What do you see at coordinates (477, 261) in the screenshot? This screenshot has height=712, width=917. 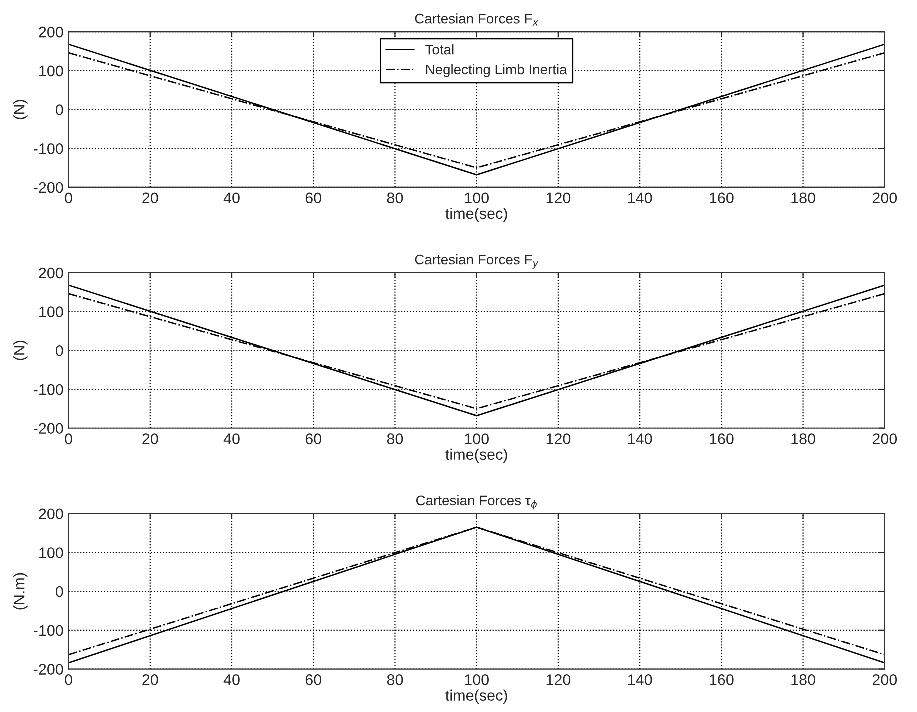 I see `chart-title: Cartesian Forces F$_{y}$` at bounding box center [477, 261].